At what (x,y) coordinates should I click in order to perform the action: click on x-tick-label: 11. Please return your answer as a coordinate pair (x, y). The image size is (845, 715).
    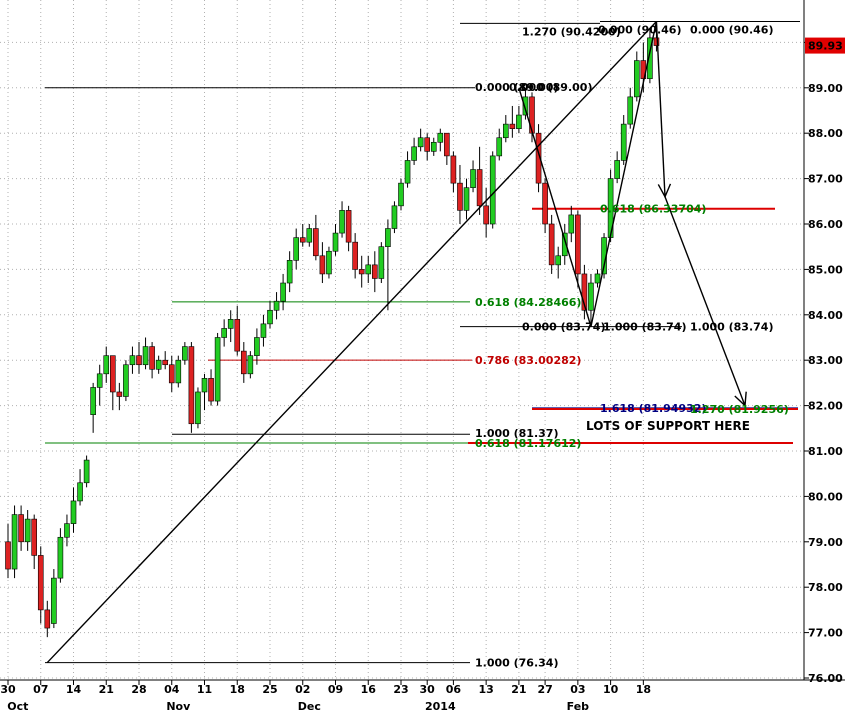
    Looking at the image, I should click on (204, 689).